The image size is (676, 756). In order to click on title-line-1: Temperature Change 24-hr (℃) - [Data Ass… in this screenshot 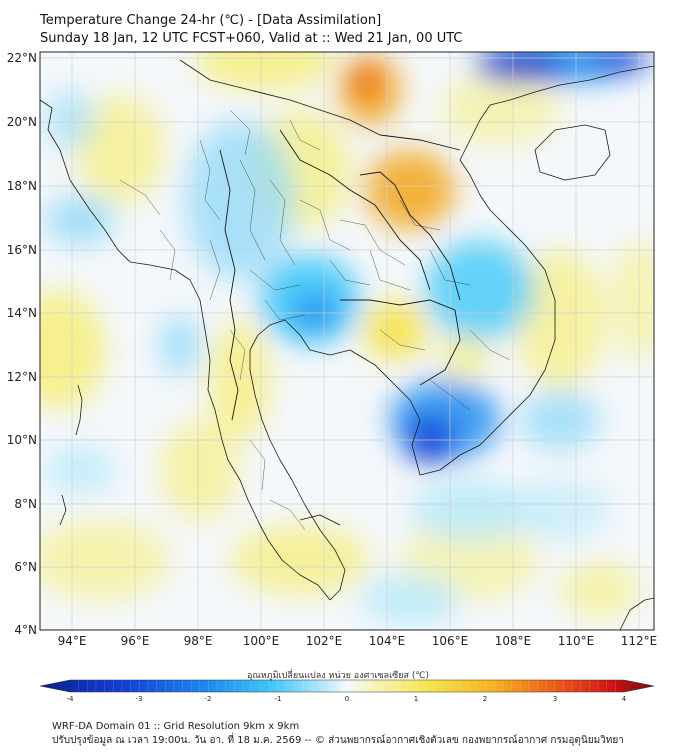, I will do `click(211, 20)`.